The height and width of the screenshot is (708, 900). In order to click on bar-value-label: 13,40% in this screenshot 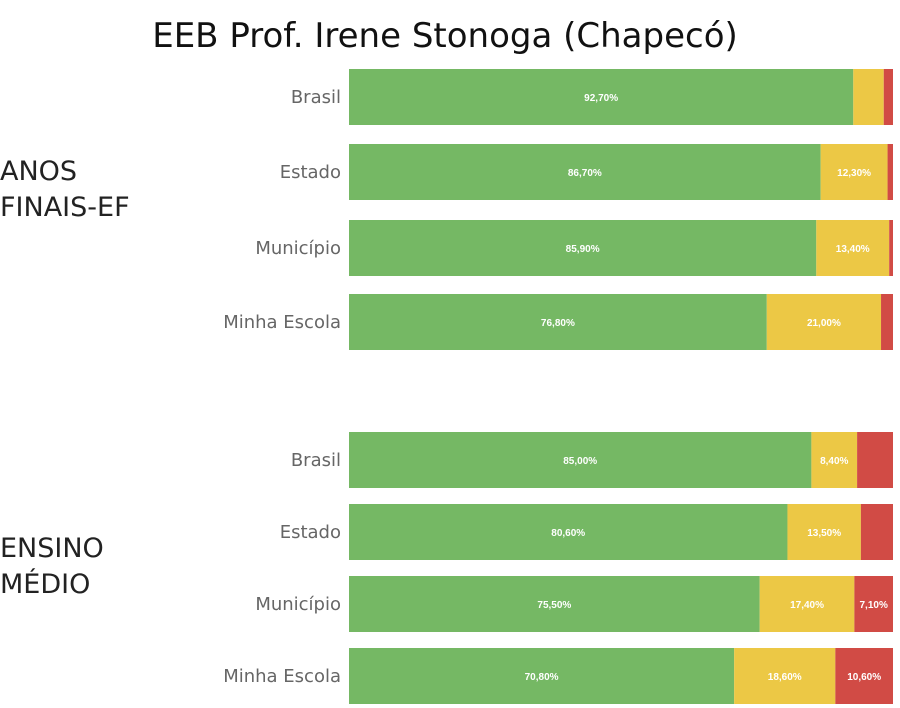, I will do `click(853, 249)`.